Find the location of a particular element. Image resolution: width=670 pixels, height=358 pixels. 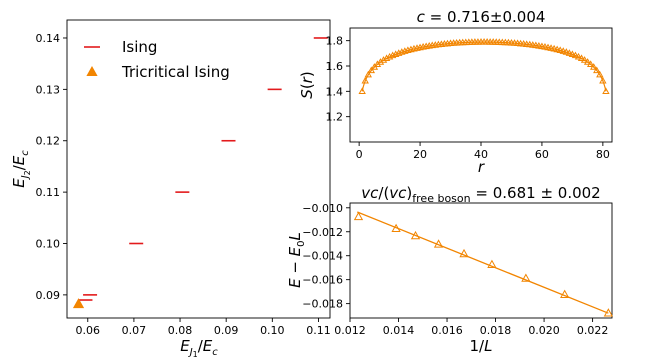

left-ytick-label: 0.10 is located at coordinates (48, 244).